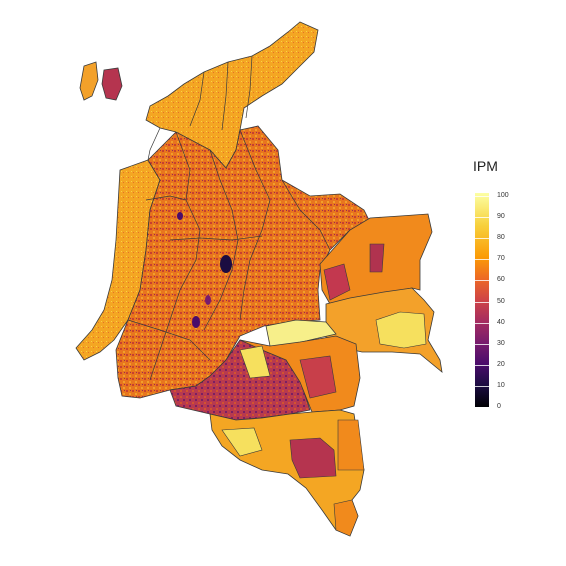  I want to click on region-amazon-patch-b, so click(255, 362).